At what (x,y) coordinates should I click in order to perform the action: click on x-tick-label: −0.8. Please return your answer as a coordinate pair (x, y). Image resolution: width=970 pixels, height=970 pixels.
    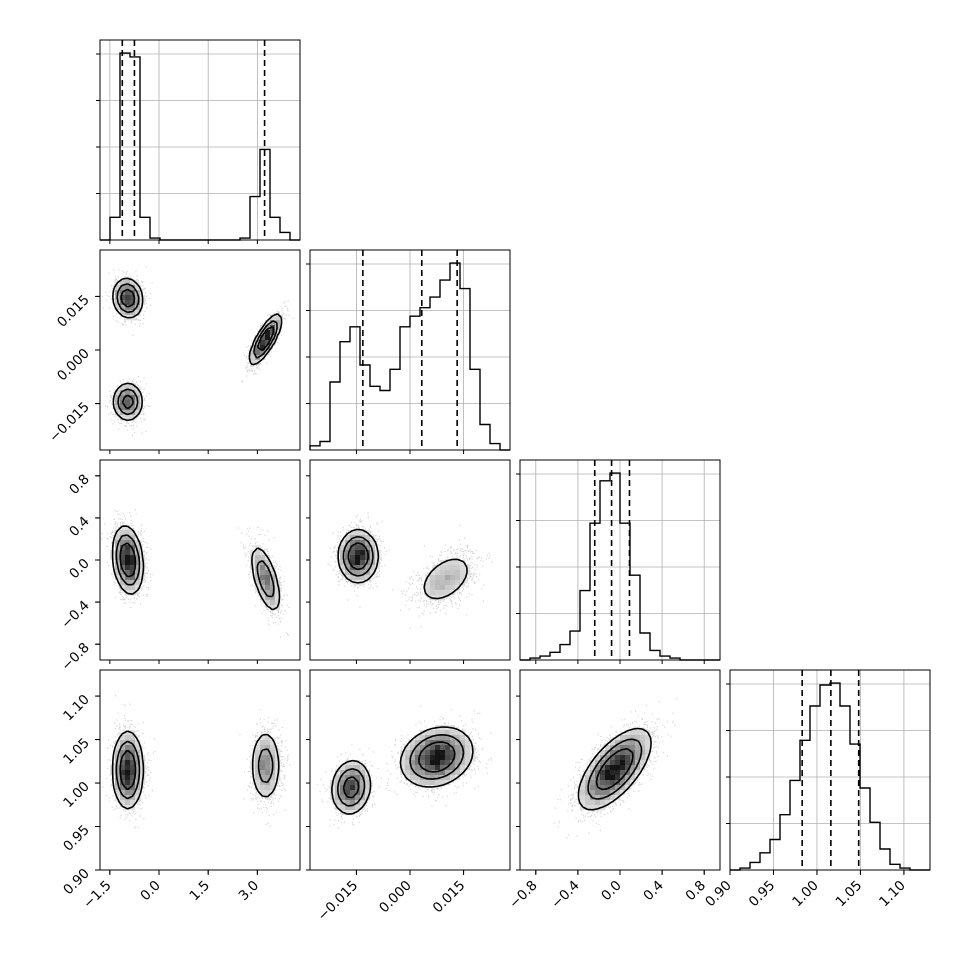
    Looking at the image, I should click on (523, 895).